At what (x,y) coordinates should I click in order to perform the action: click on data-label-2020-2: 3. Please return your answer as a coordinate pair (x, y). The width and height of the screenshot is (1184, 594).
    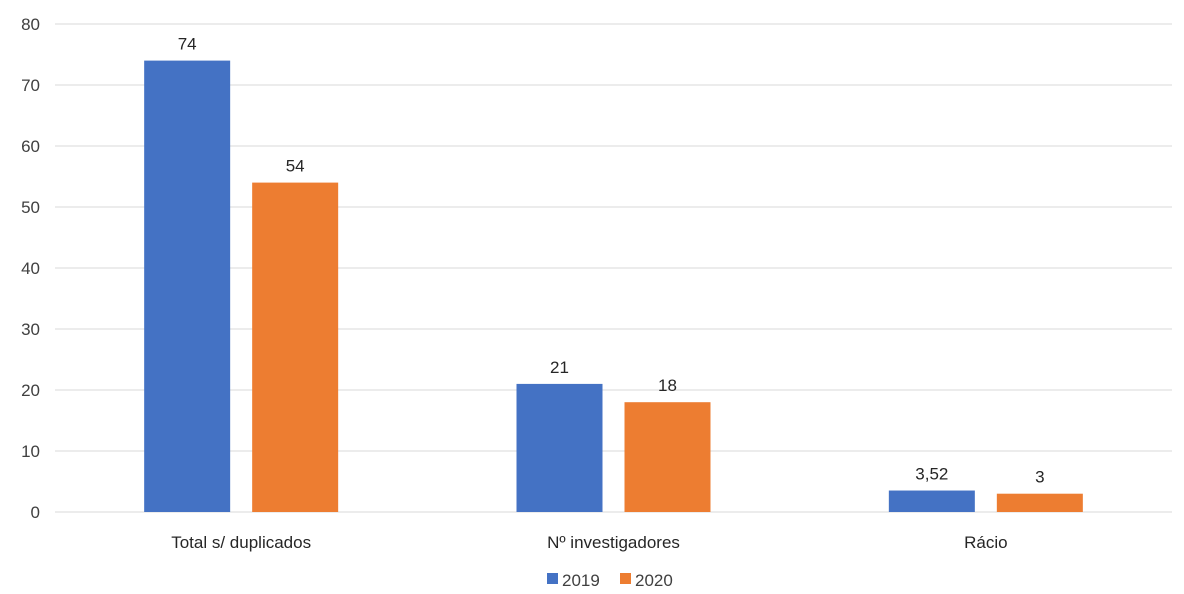
    Looking at the image, I should click on (1039, 477).